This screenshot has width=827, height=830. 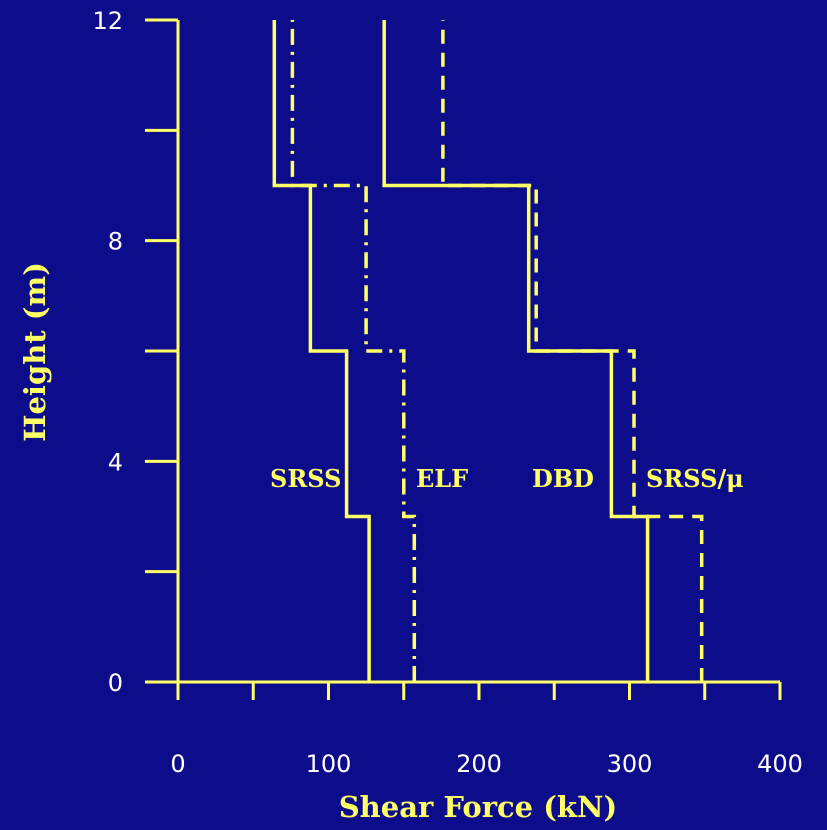 What do you see at coordinates (478, 807) in the screenshot?
I see `x-axis-title: Shear Force (kN)` at bounding box center [478, 807].